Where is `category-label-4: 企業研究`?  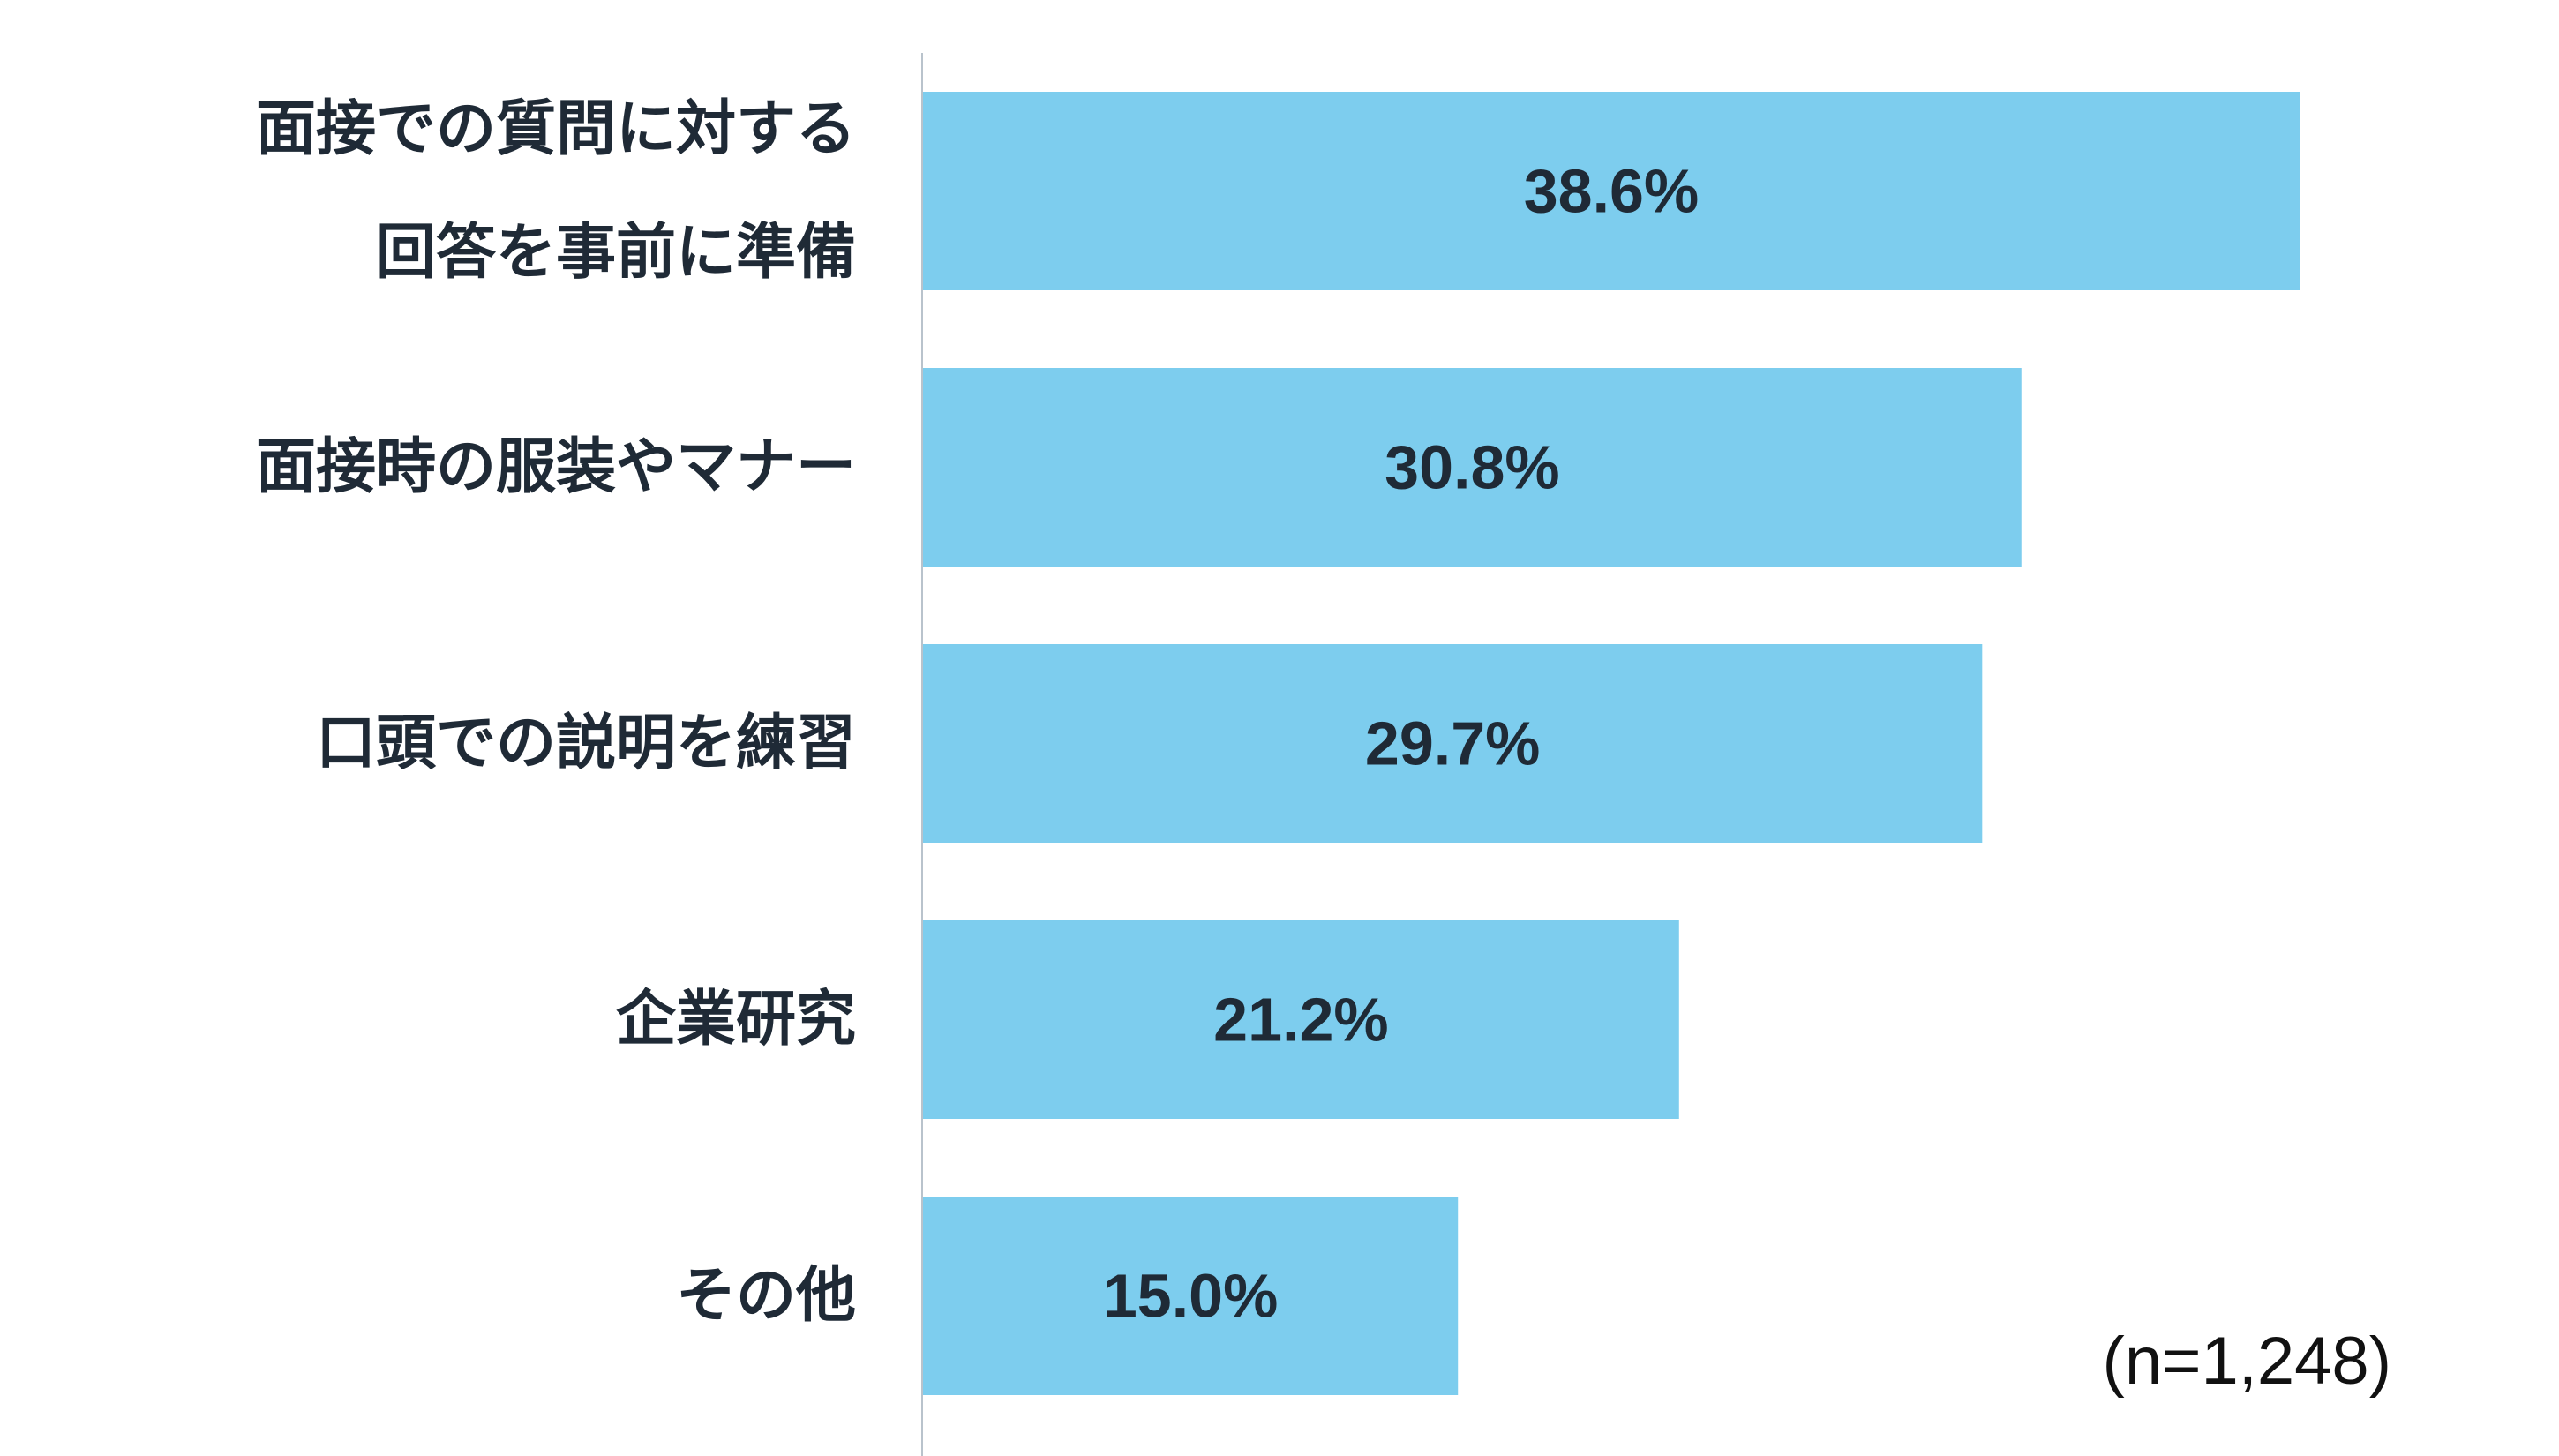 category-label-4: 企業研究 is located at coordinates (736, 1020).